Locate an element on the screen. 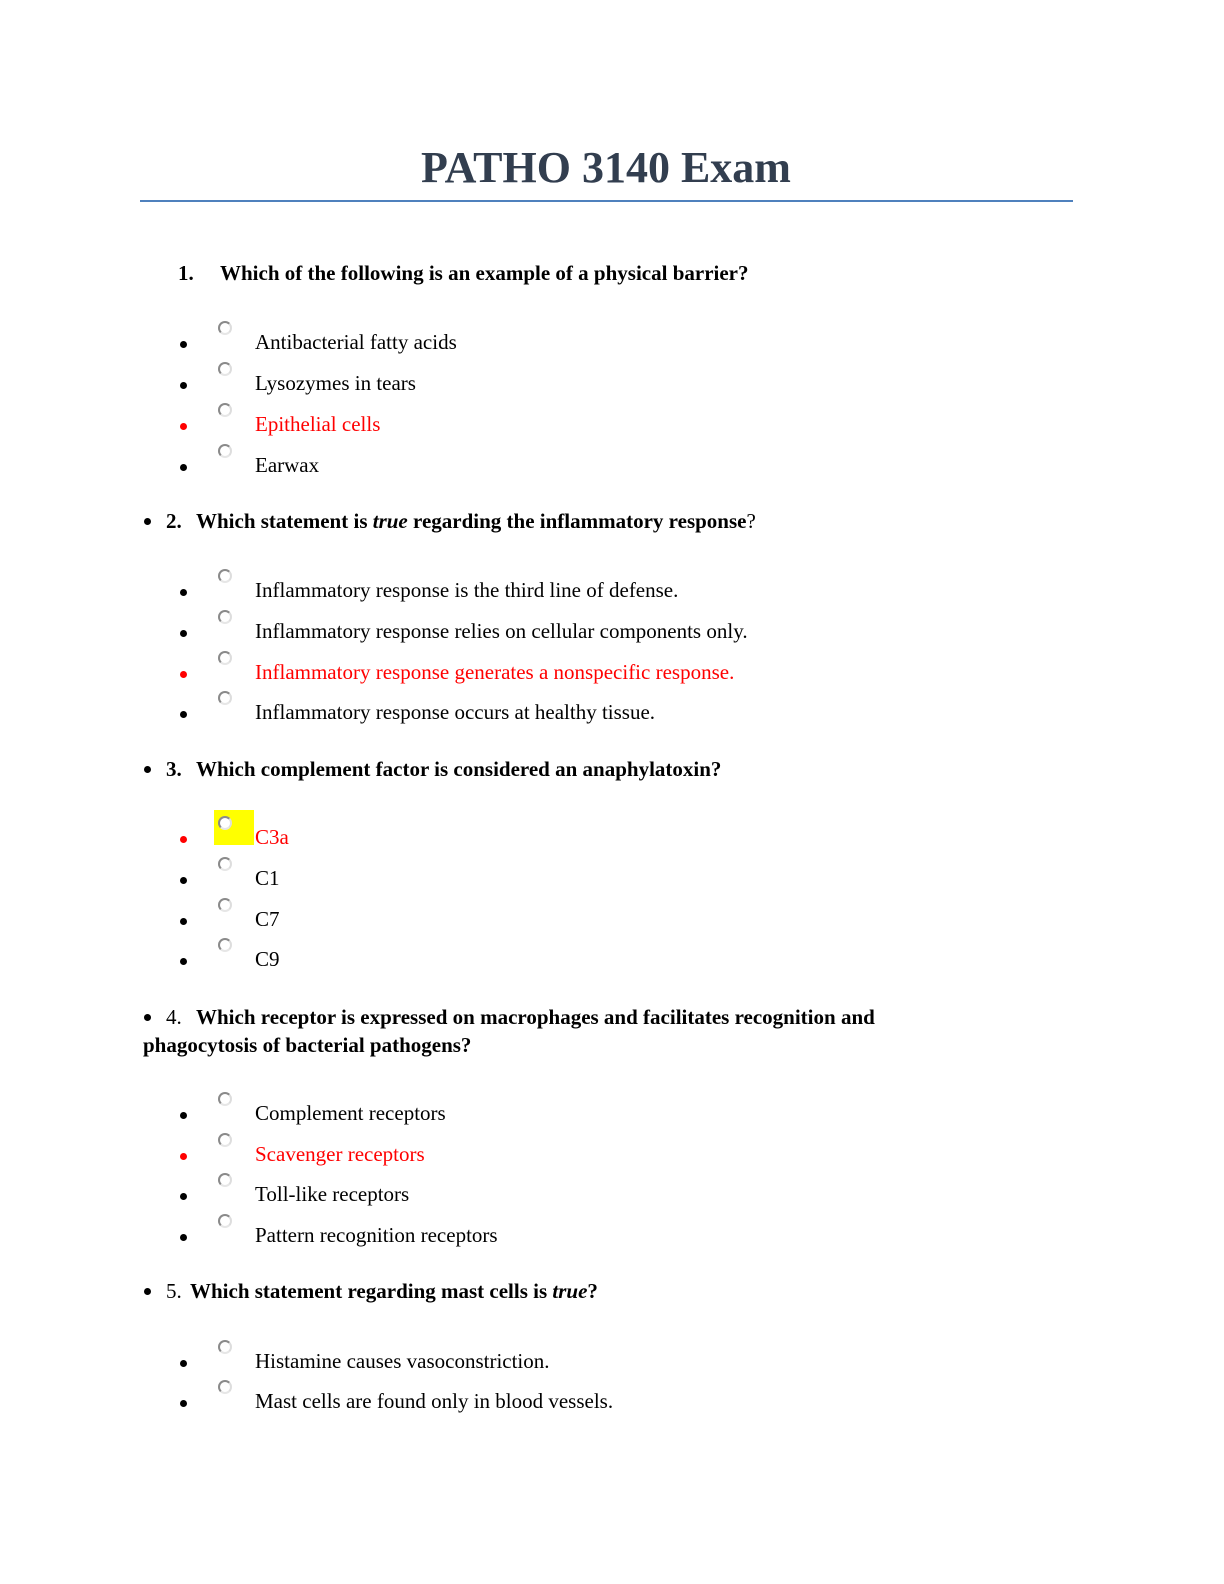  option-label: Lysozymes in tears is located at coordinates (335, 383).